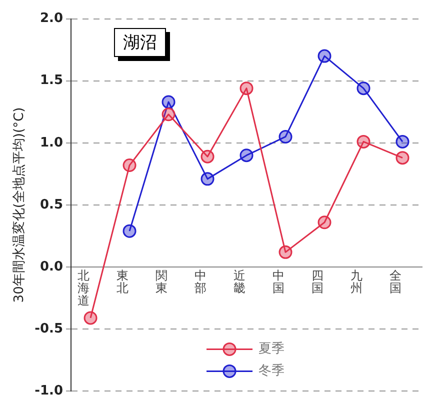  What do you see at coordinates (271, 349) in the screenshot?
I see `legend-label: 夏季` at bounding box center [271, 349].